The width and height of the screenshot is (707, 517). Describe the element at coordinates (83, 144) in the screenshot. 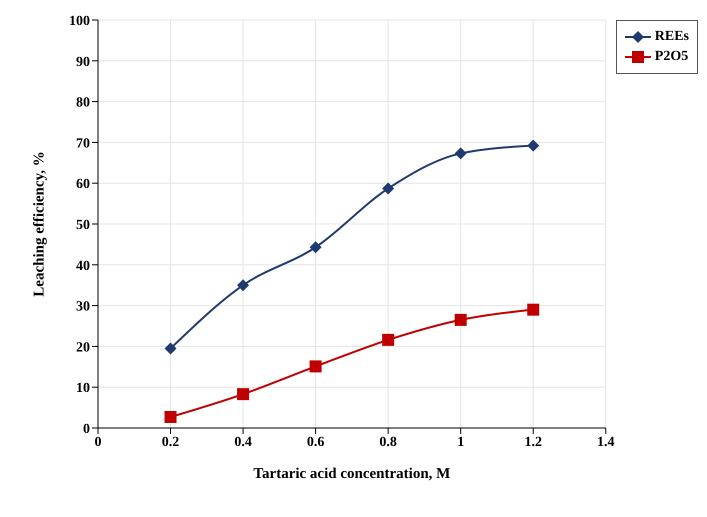

I see `y-tick-label: 70` at that location.